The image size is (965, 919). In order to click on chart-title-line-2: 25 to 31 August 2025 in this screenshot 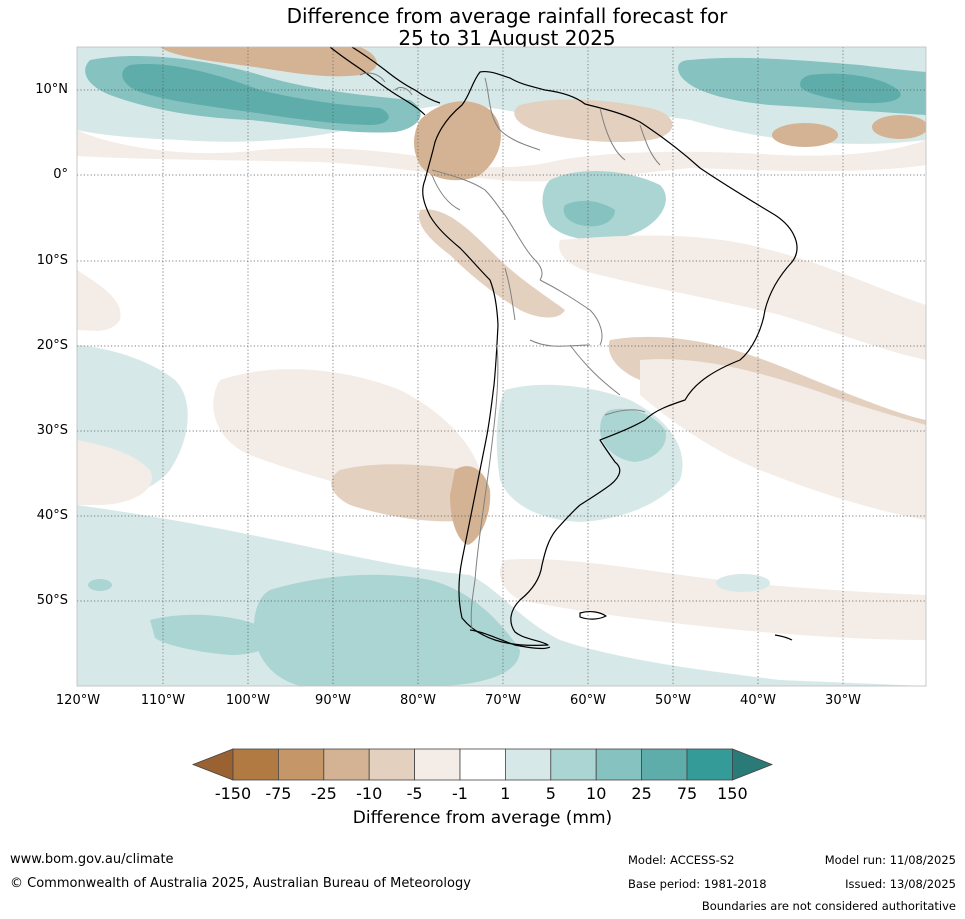, I will do `click(507, 38)`.